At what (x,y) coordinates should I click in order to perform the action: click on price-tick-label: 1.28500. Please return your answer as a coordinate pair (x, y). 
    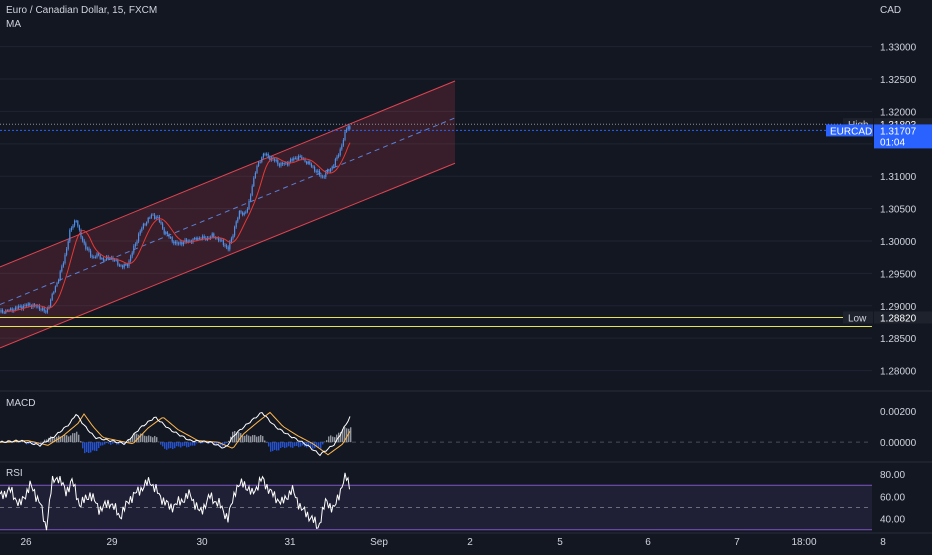
    Looking at the image, I should click on (898, 339).